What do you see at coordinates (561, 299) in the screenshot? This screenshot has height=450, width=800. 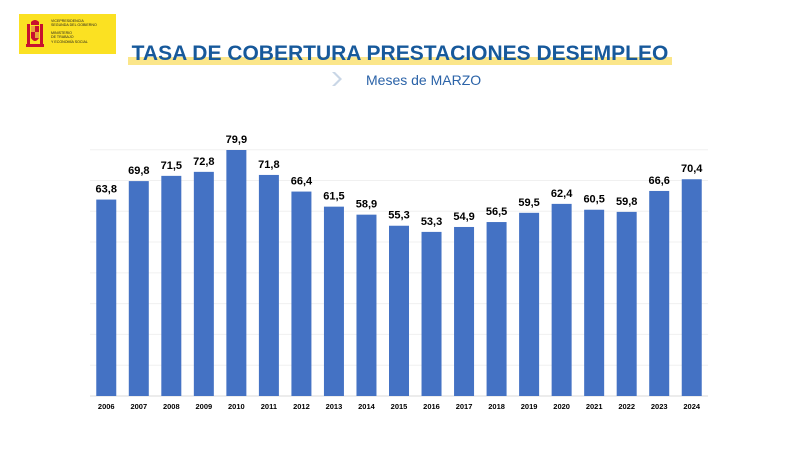 I see `bar-2020` at bounding box center [561, 299].